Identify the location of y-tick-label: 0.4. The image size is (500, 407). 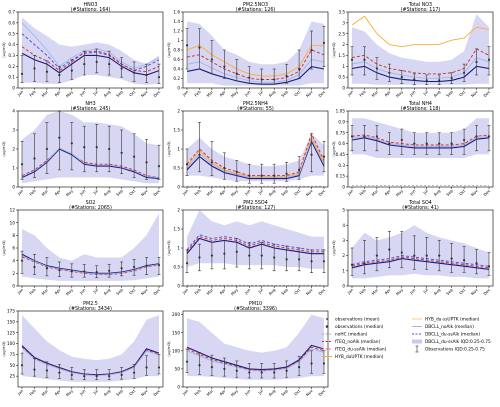
(11, 44).